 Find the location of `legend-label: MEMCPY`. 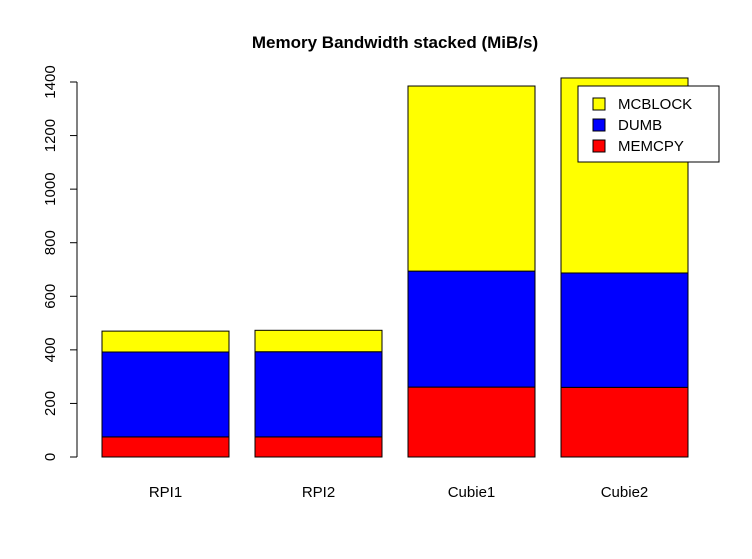

legend-label: MEMCPY is located at coordinates (651, 146).